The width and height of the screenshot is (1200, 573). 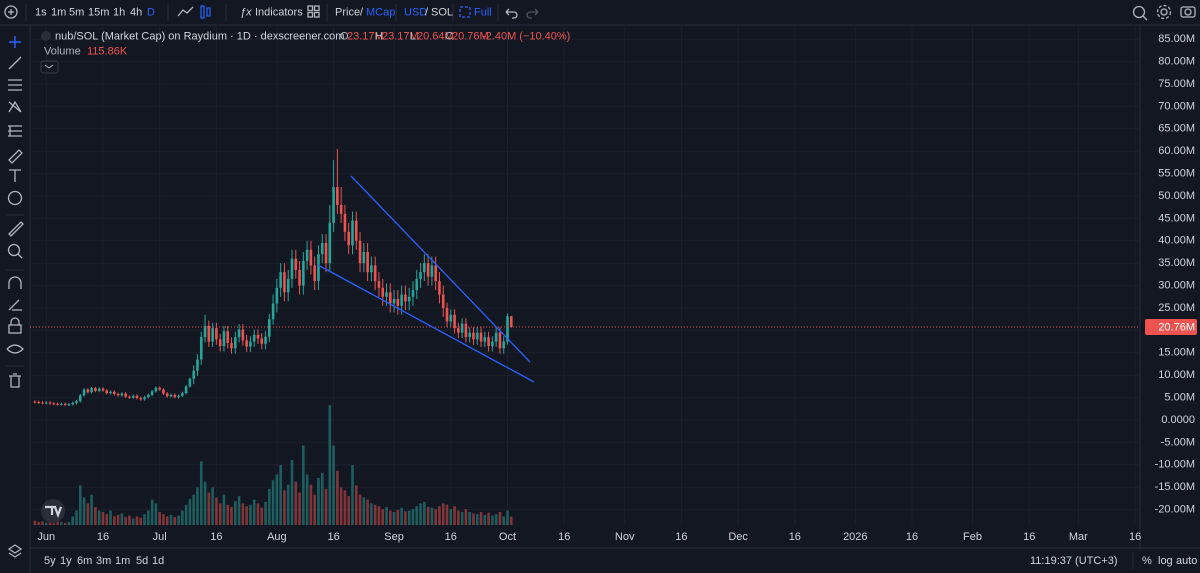 I want to click on hide-tool, so click(x=15, y=349).